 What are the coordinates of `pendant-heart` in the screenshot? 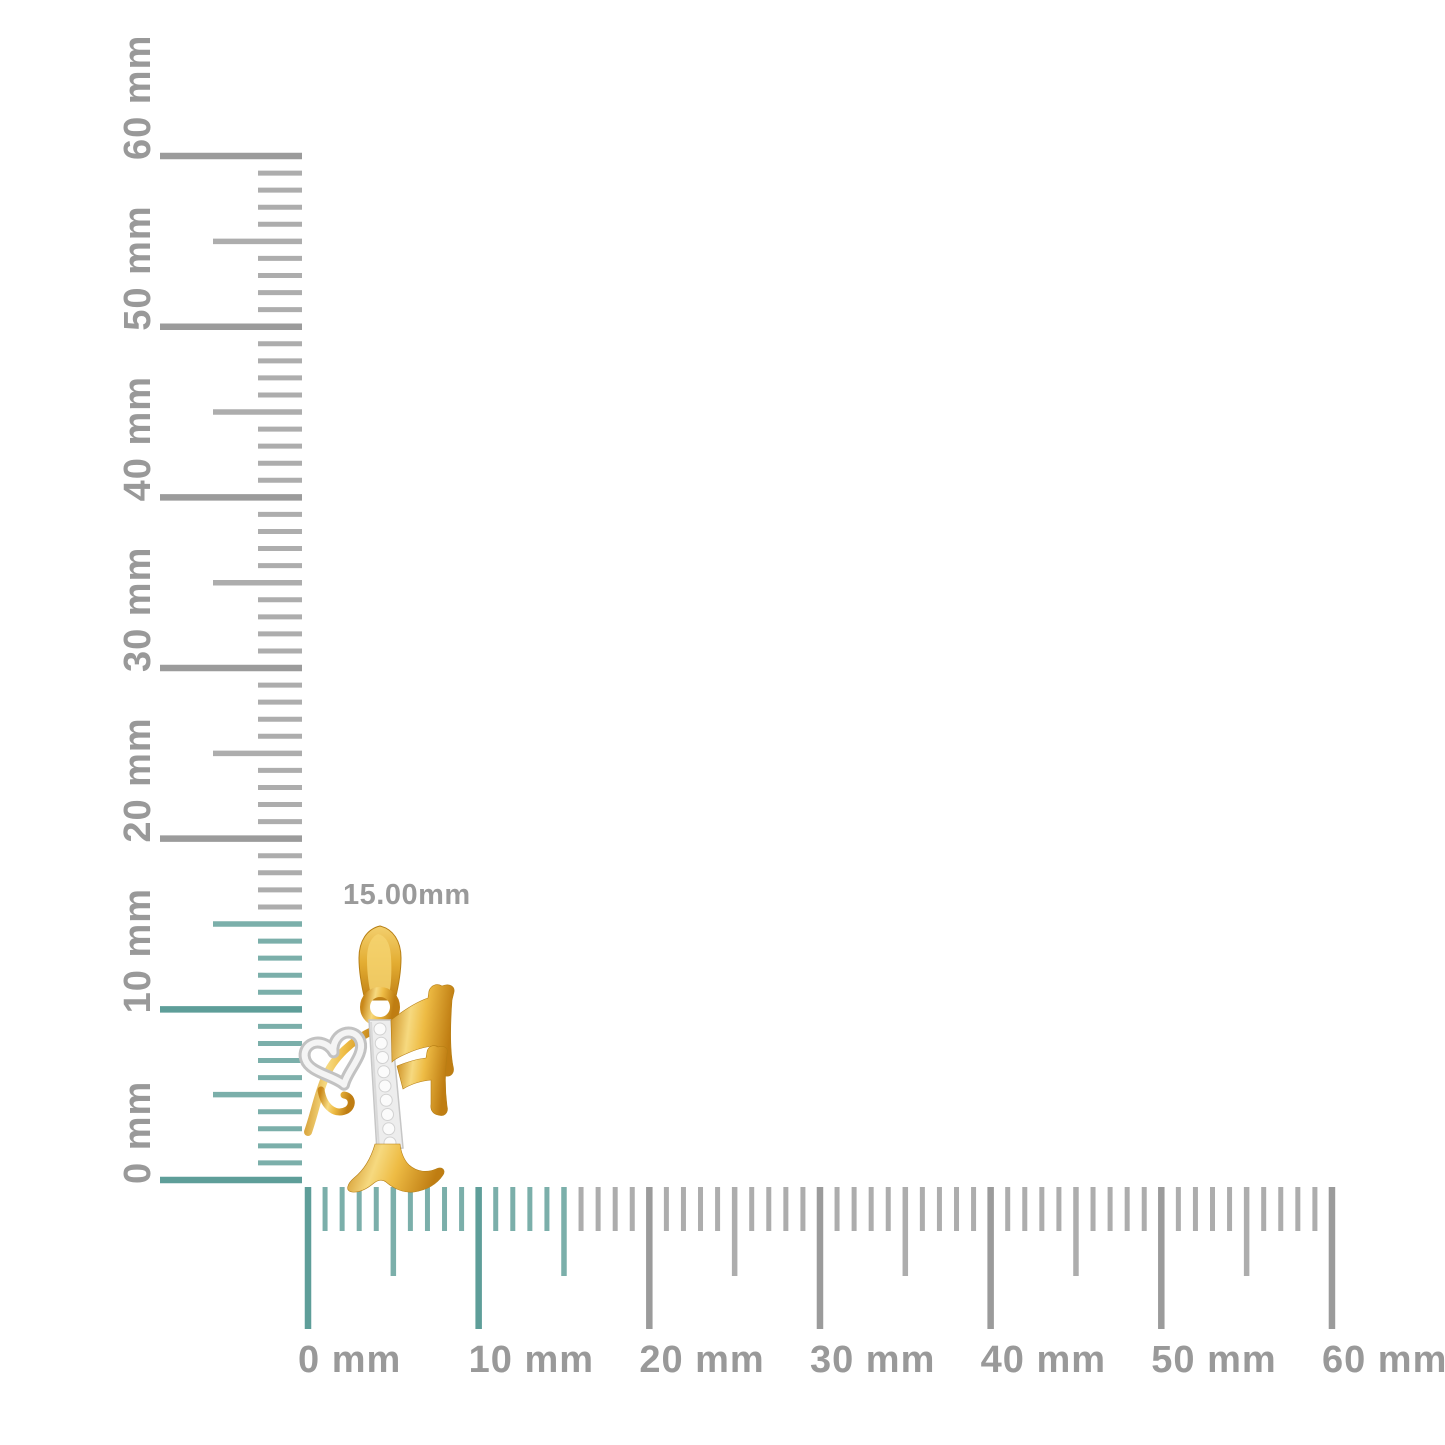 It's located at (333, 1058).